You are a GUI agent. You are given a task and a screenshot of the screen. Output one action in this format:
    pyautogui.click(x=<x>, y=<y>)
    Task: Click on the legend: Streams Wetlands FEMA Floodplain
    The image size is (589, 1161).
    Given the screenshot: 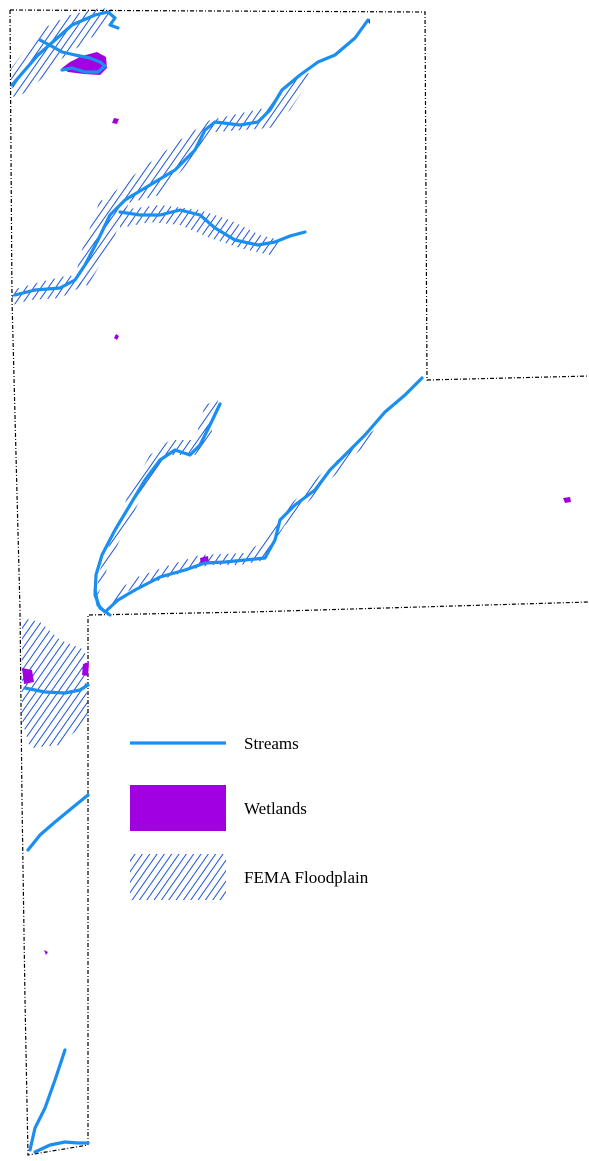 What is the action you would take?
    pyautogui.click(x=249, y=817)
    